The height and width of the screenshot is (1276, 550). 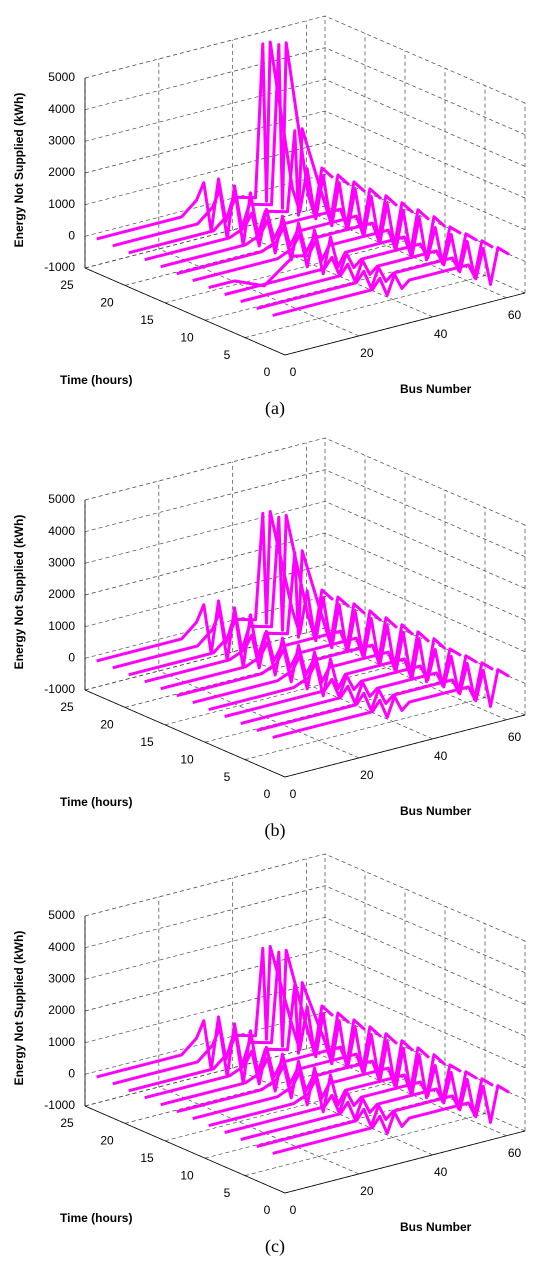 What do you see at coordinates (275, 830) in the screenshot?
I see `caption: (b)` at bounding box center [275, 830].